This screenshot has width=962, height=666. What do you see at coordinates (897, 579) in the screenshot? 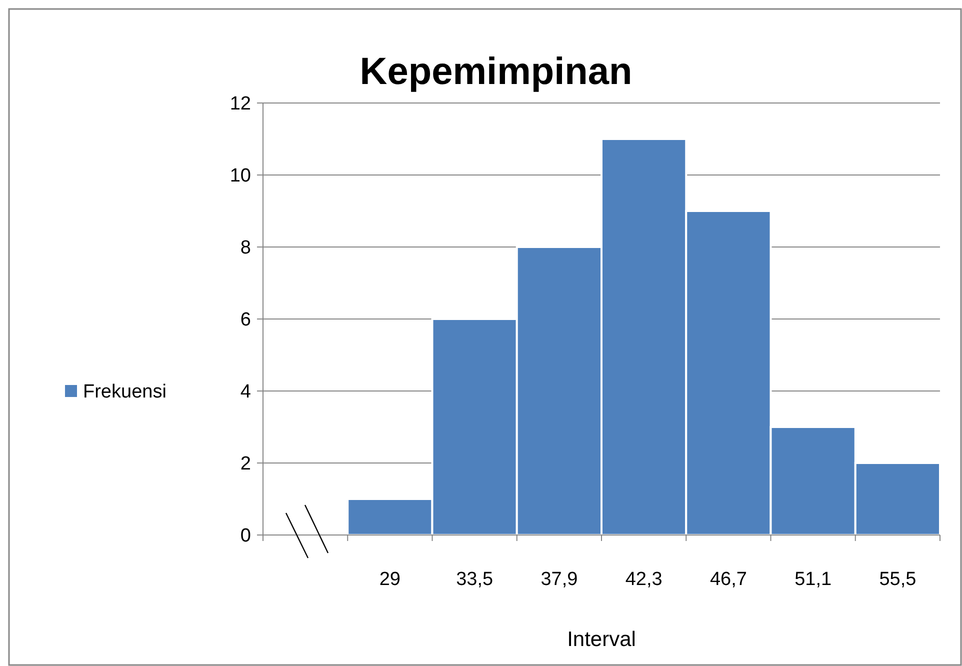
I see `x-tick-label: 55,5` at bounding box center [897, 579].